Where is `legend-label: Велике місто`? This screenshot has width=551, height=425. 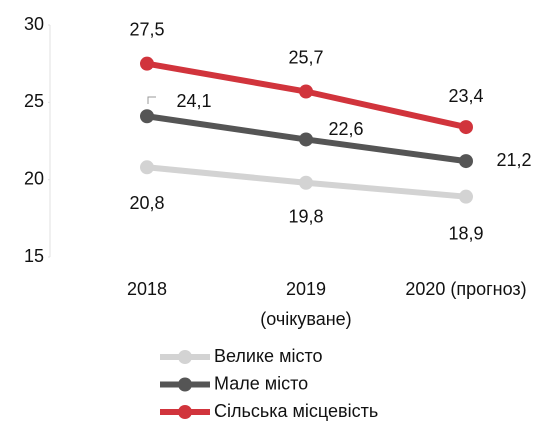
legend-label: Велике місто is located at coordinates (268, 356).